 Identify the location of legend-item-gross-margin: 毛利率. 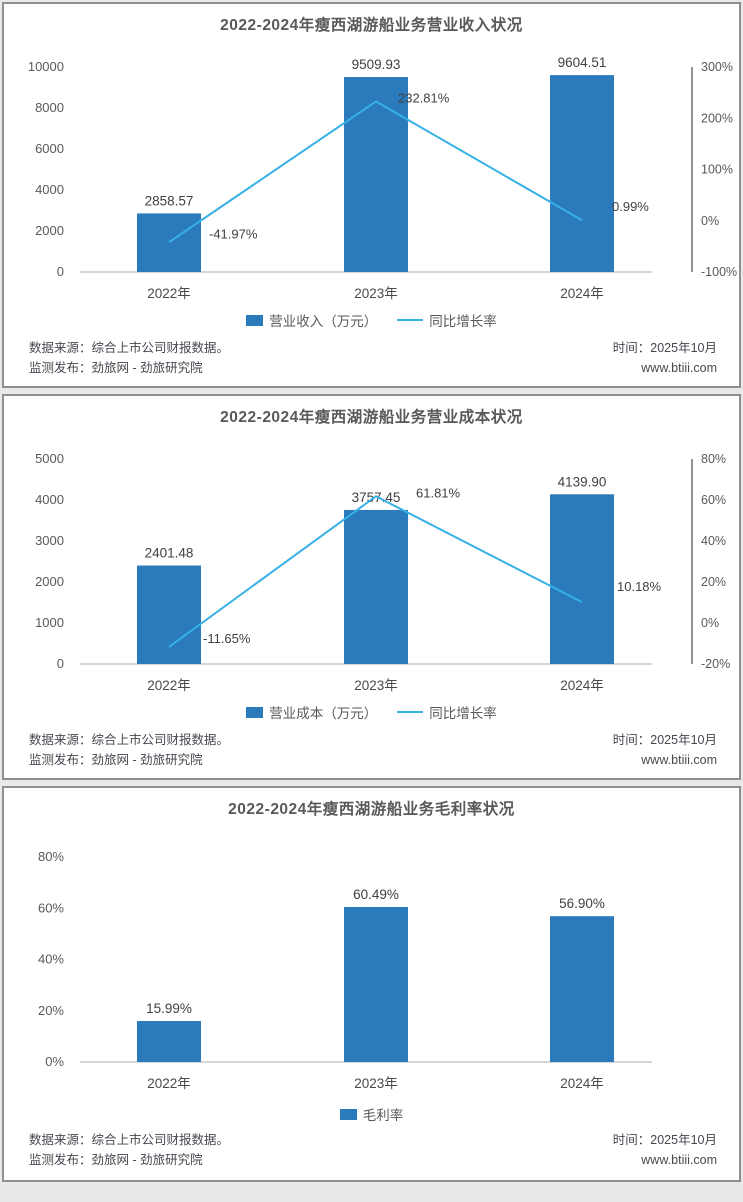
(371, 1114).